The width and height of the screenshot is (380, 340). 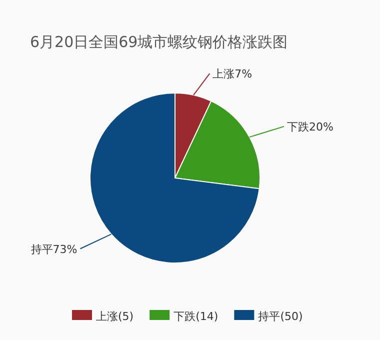 What do you see at coordinates (196, 316) in the screenshot?
I see `legend-label: 下跌(14)` at bounding box center [196, 316].